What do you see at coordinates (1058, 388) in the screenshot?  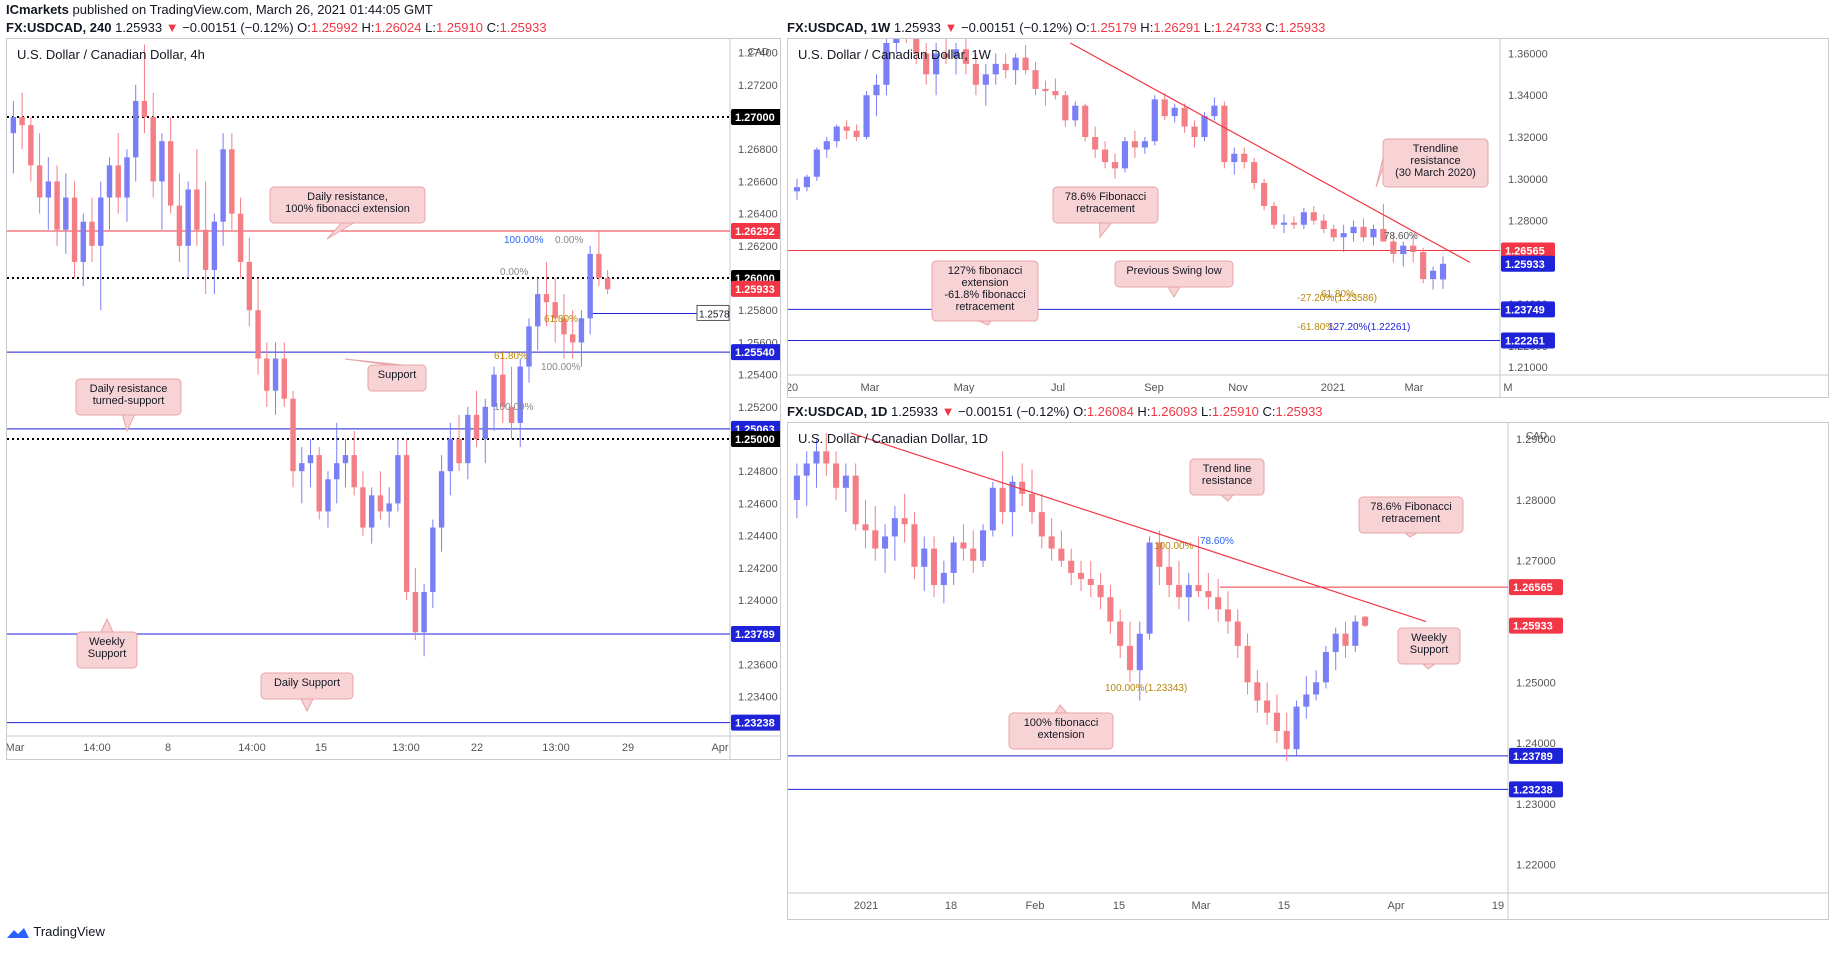 I see `time-tick-label: Jul` at bounding box center [1058, 388].